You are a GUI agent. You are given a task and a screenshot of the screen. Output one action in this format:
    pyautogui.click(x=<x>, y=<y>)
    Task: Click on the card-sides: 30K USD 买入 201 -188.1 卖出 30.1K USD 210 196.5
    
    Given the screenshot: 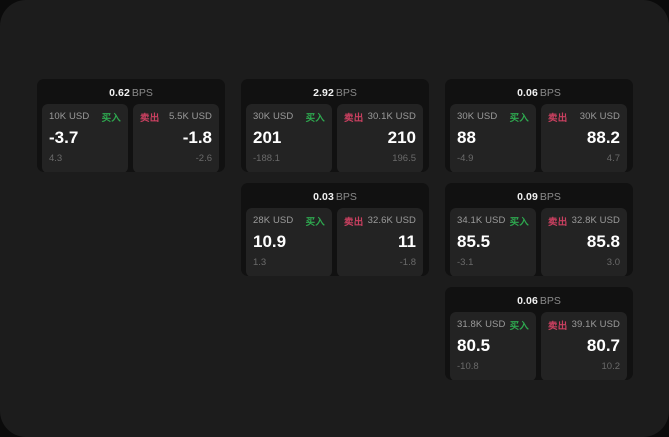 What is the action you would take?
    pyautogui.click(x=335, y=138)
    